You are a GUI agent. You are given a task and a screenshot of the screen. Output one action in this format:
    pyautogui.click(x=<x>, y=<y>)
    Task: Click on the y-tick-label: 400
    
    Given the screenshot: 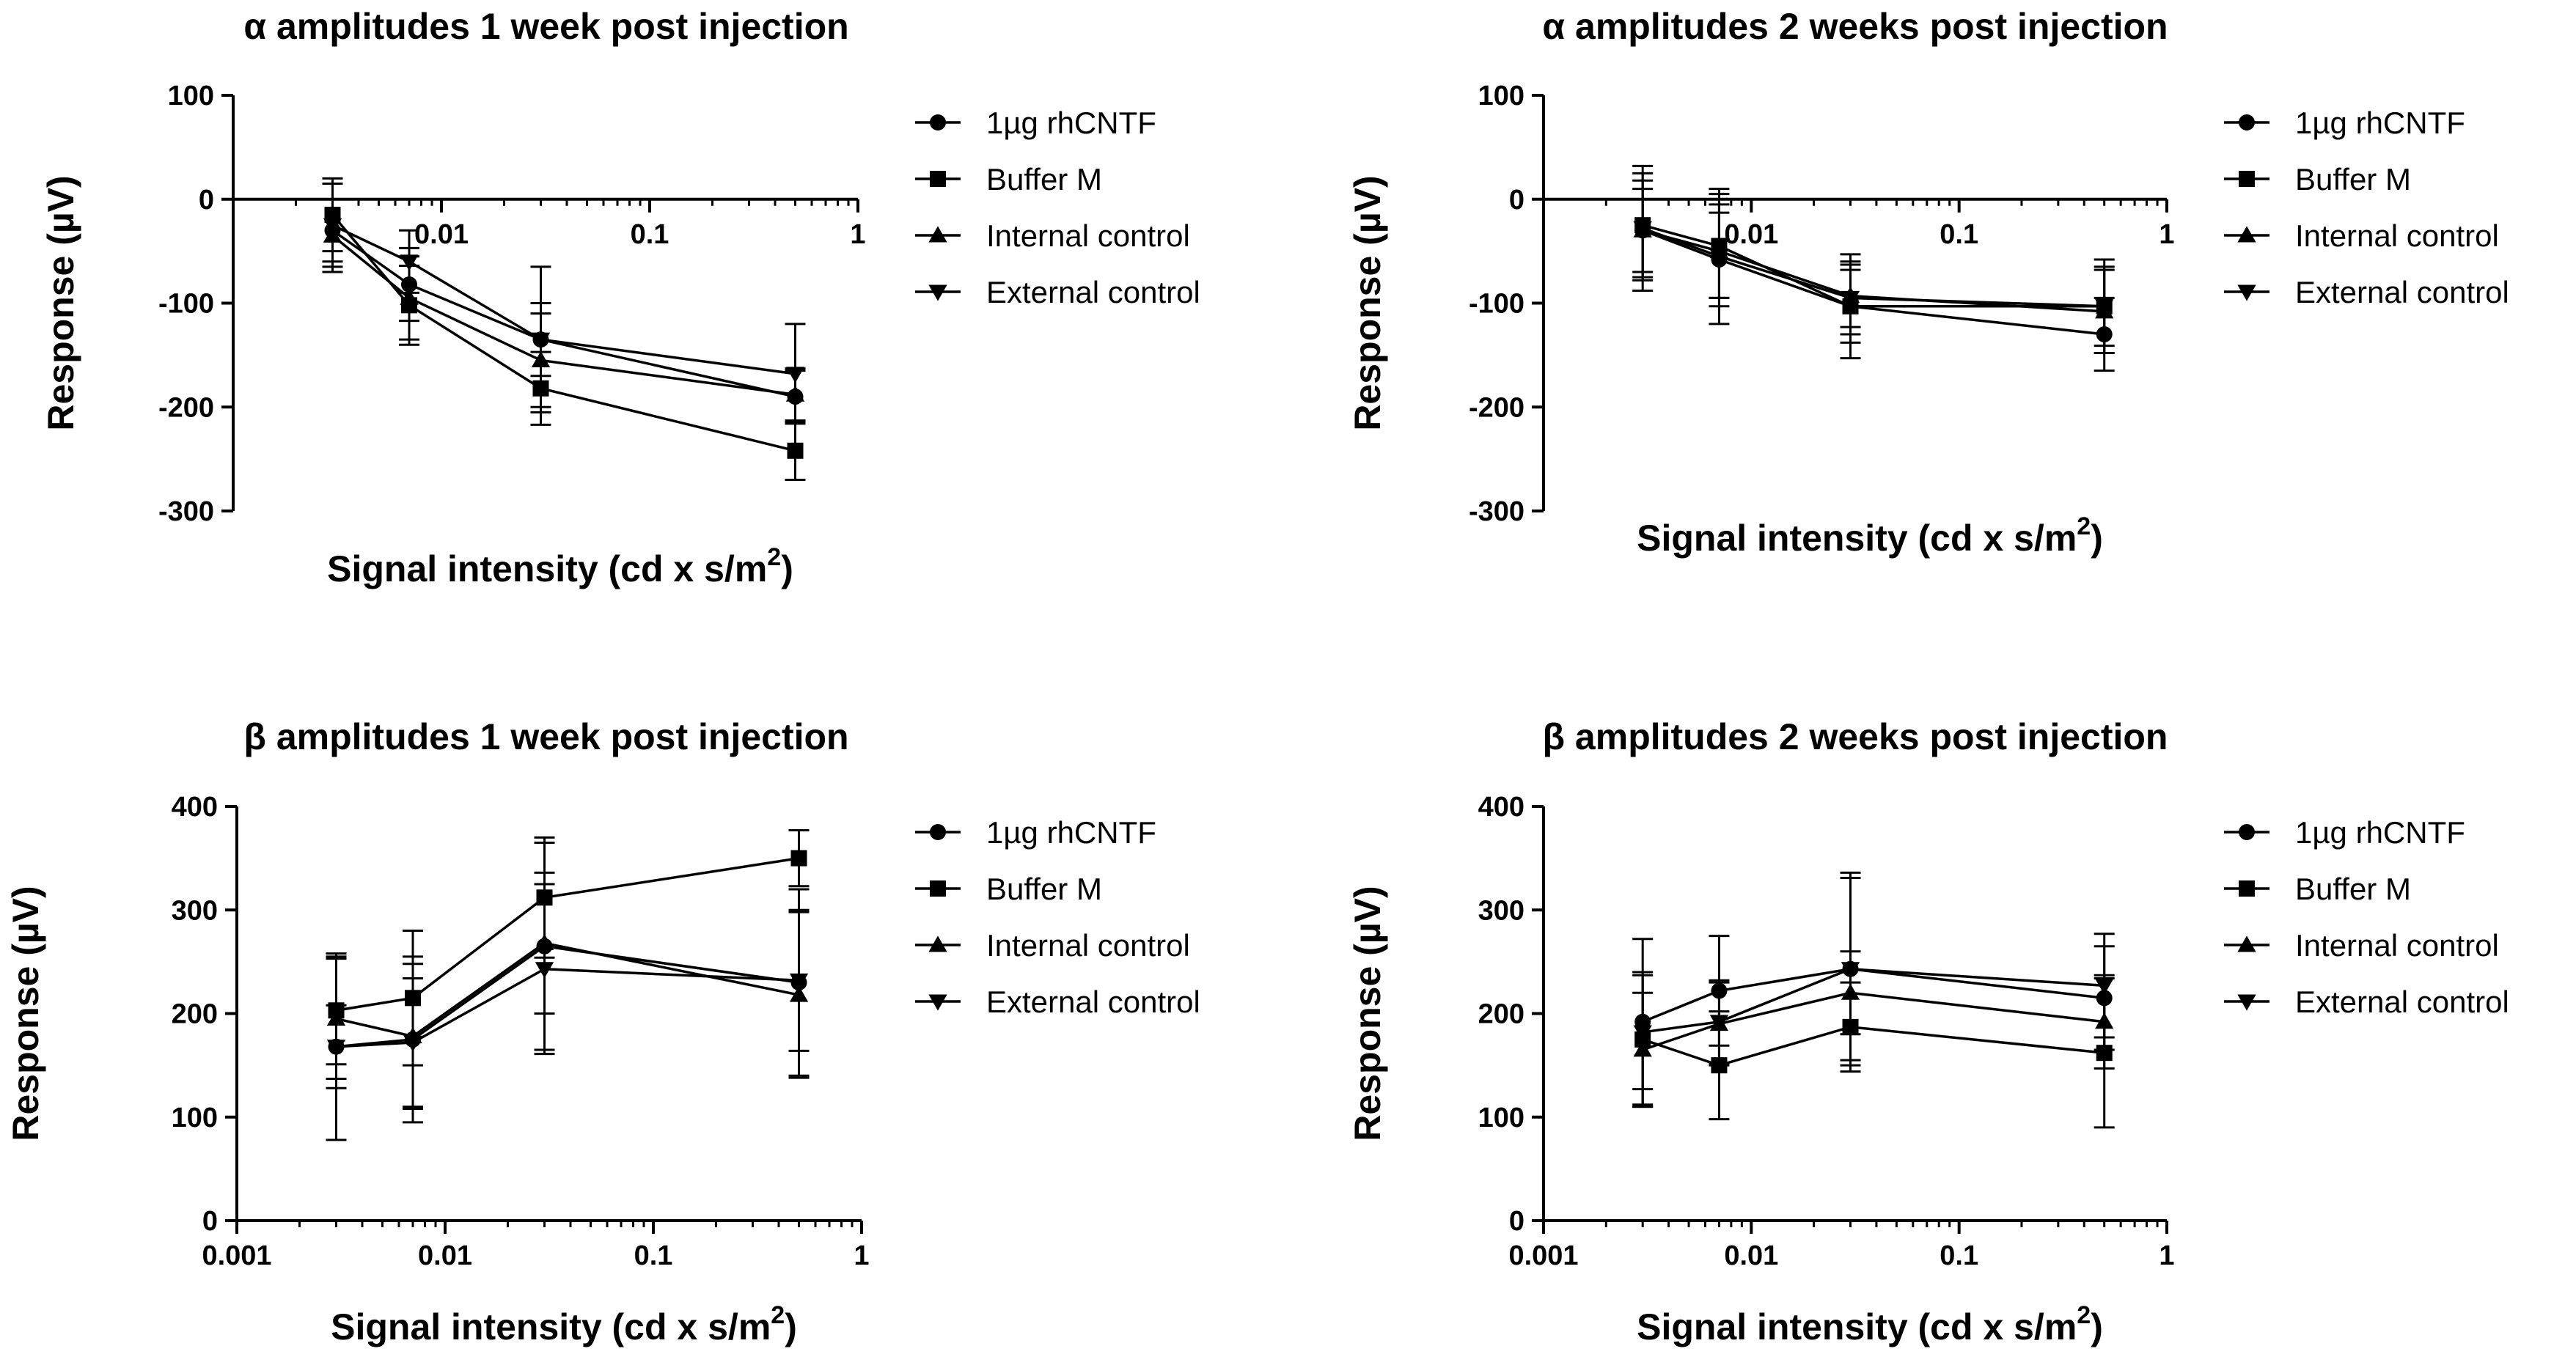 What is the action you would take?
    pyautogui.click(x=195, y=807)
    